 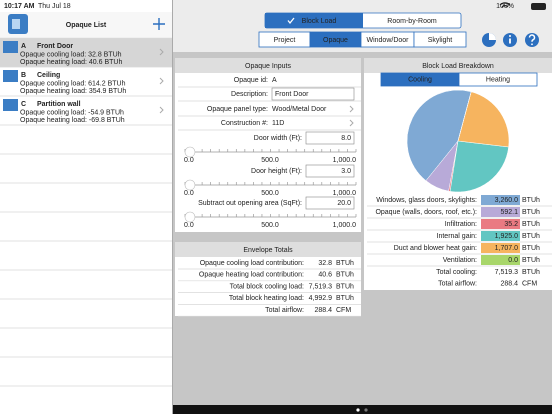 I want to click on bottom-bar, so click(x=362, y=409).